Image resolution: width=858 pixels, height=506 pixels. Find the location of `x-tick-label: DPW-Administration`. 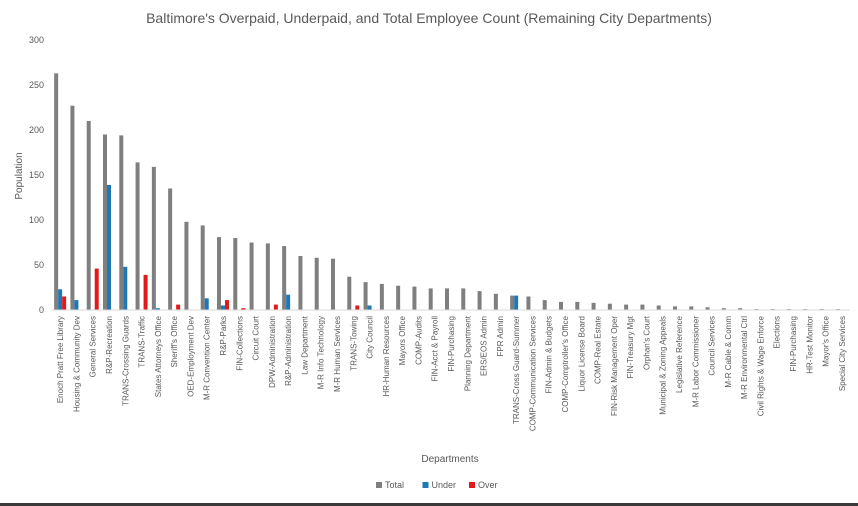

x-tick-label: DPW-Administration is located at coordinates (272, 352).